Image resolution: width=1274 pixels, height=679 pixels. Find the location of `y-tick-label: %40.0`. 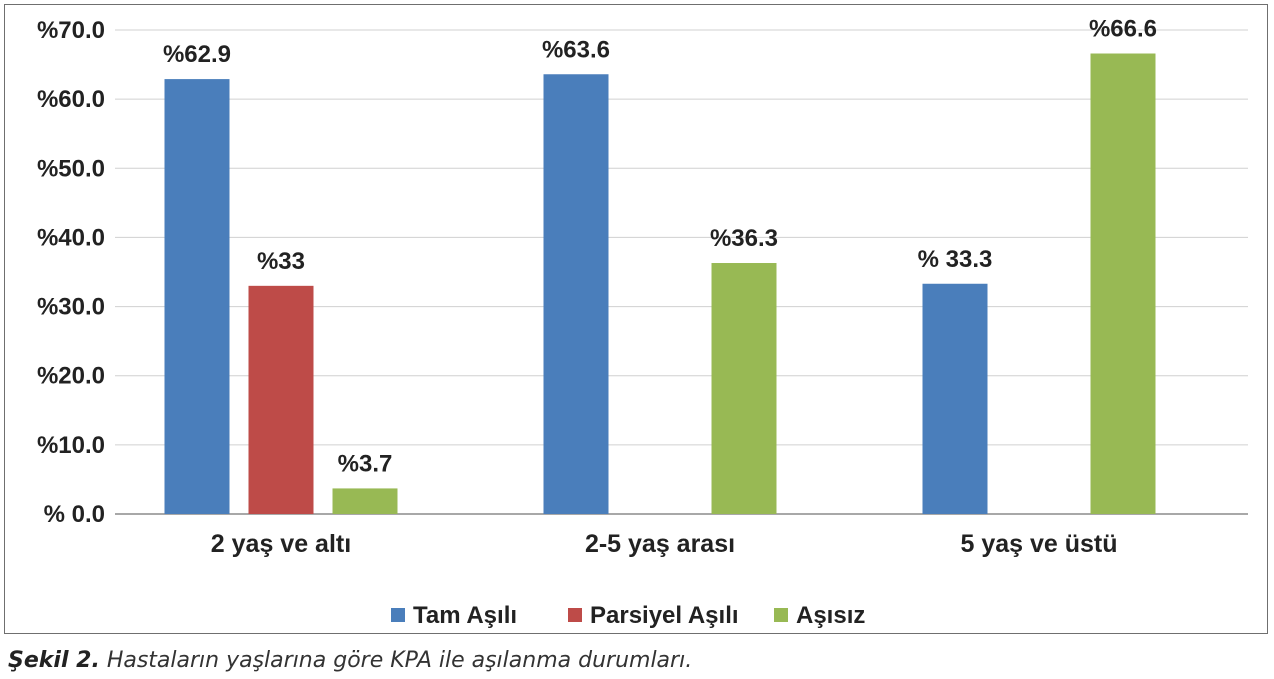

y-tick-label: %40.0 is located at coordinates (71, 237).